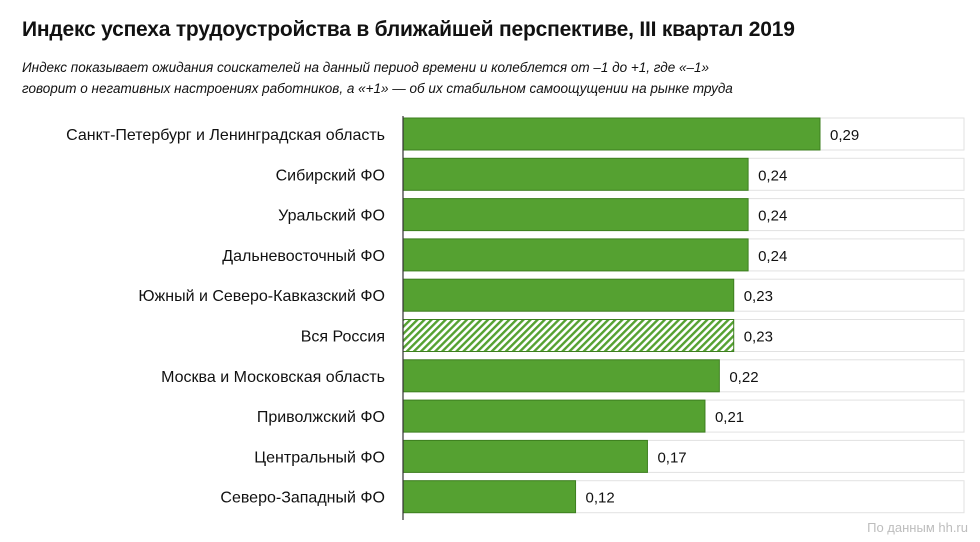 The height and width of the screenshot is (542, 980). I want to click on category-label: Москва и Московская область, so click(273, 377).